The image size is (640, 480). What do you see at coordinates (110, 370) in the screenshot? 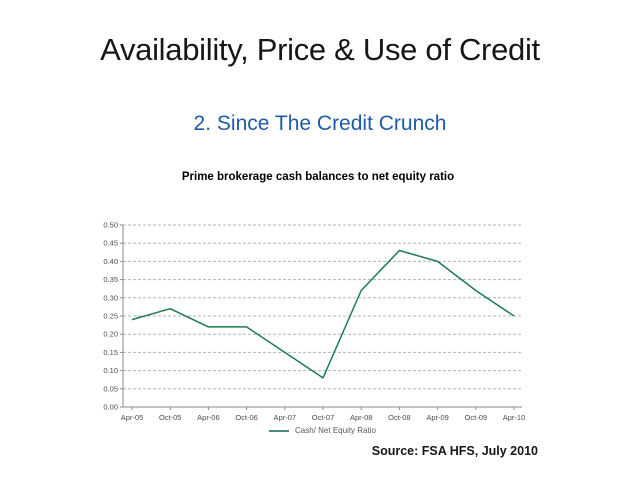
I see `y-tick-label: 0.10` at bounding box center [110, 370].